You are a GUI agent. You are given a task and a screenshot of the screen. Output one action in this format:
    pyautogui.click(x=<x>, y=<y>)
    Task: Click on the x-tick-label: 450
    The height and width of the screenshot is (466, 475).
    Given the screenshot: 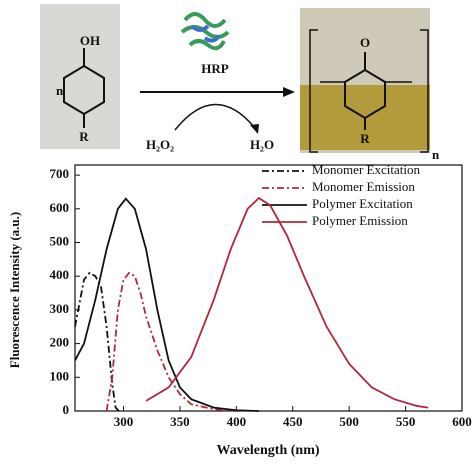 What is the action you would take?
    pyautogui.click(x=293, y=421)
    